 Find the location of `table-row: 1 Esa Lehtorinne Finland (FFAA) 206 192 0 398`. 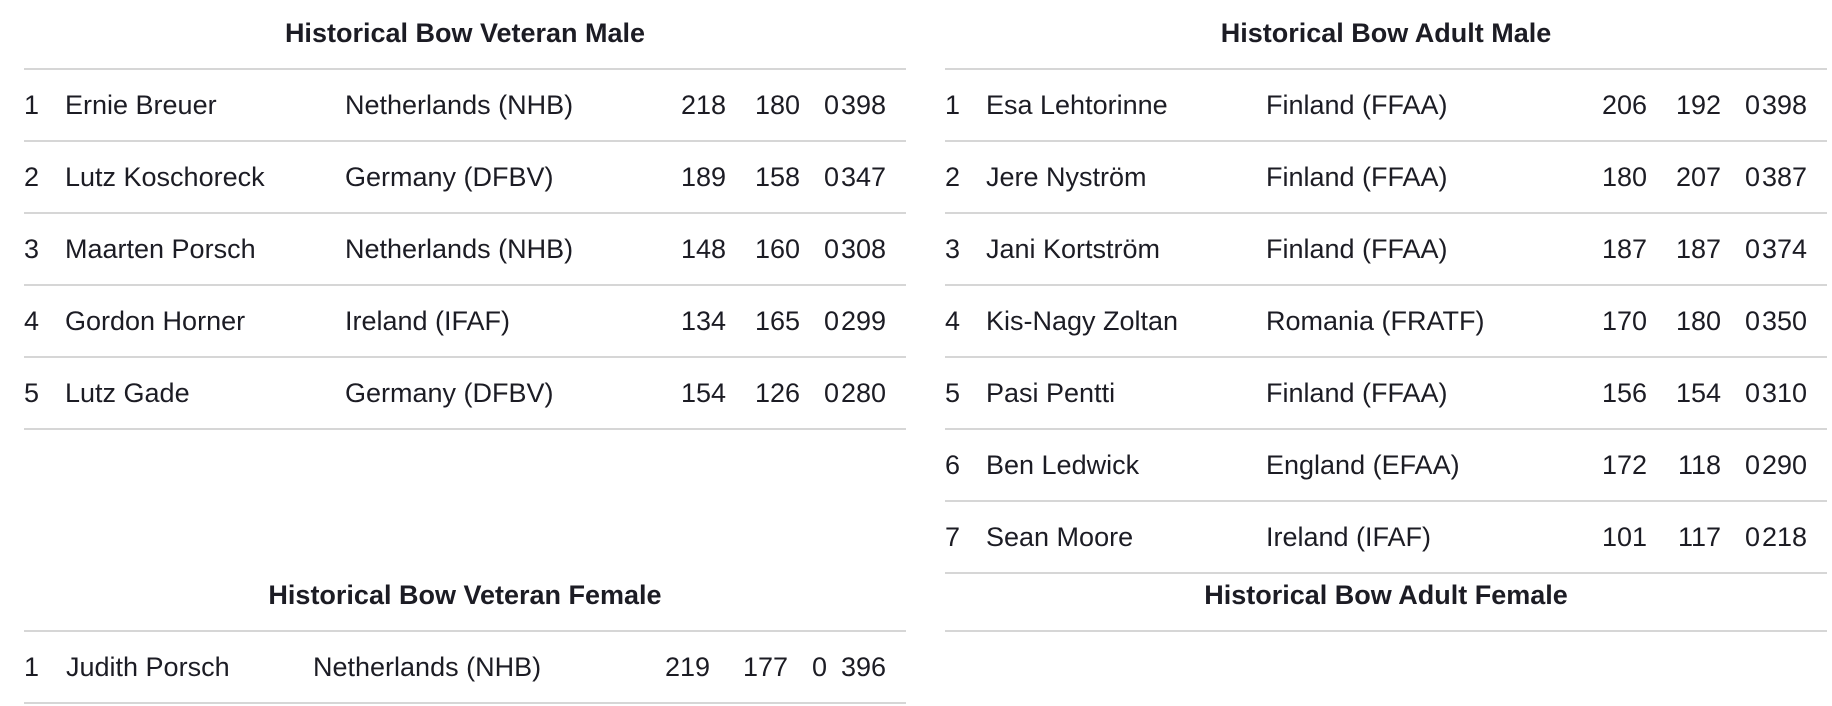

table-row: 1 Esa Lehtorinne Finland (FFAA) 206 192 0 398 is located at coordinates (1386, 106).